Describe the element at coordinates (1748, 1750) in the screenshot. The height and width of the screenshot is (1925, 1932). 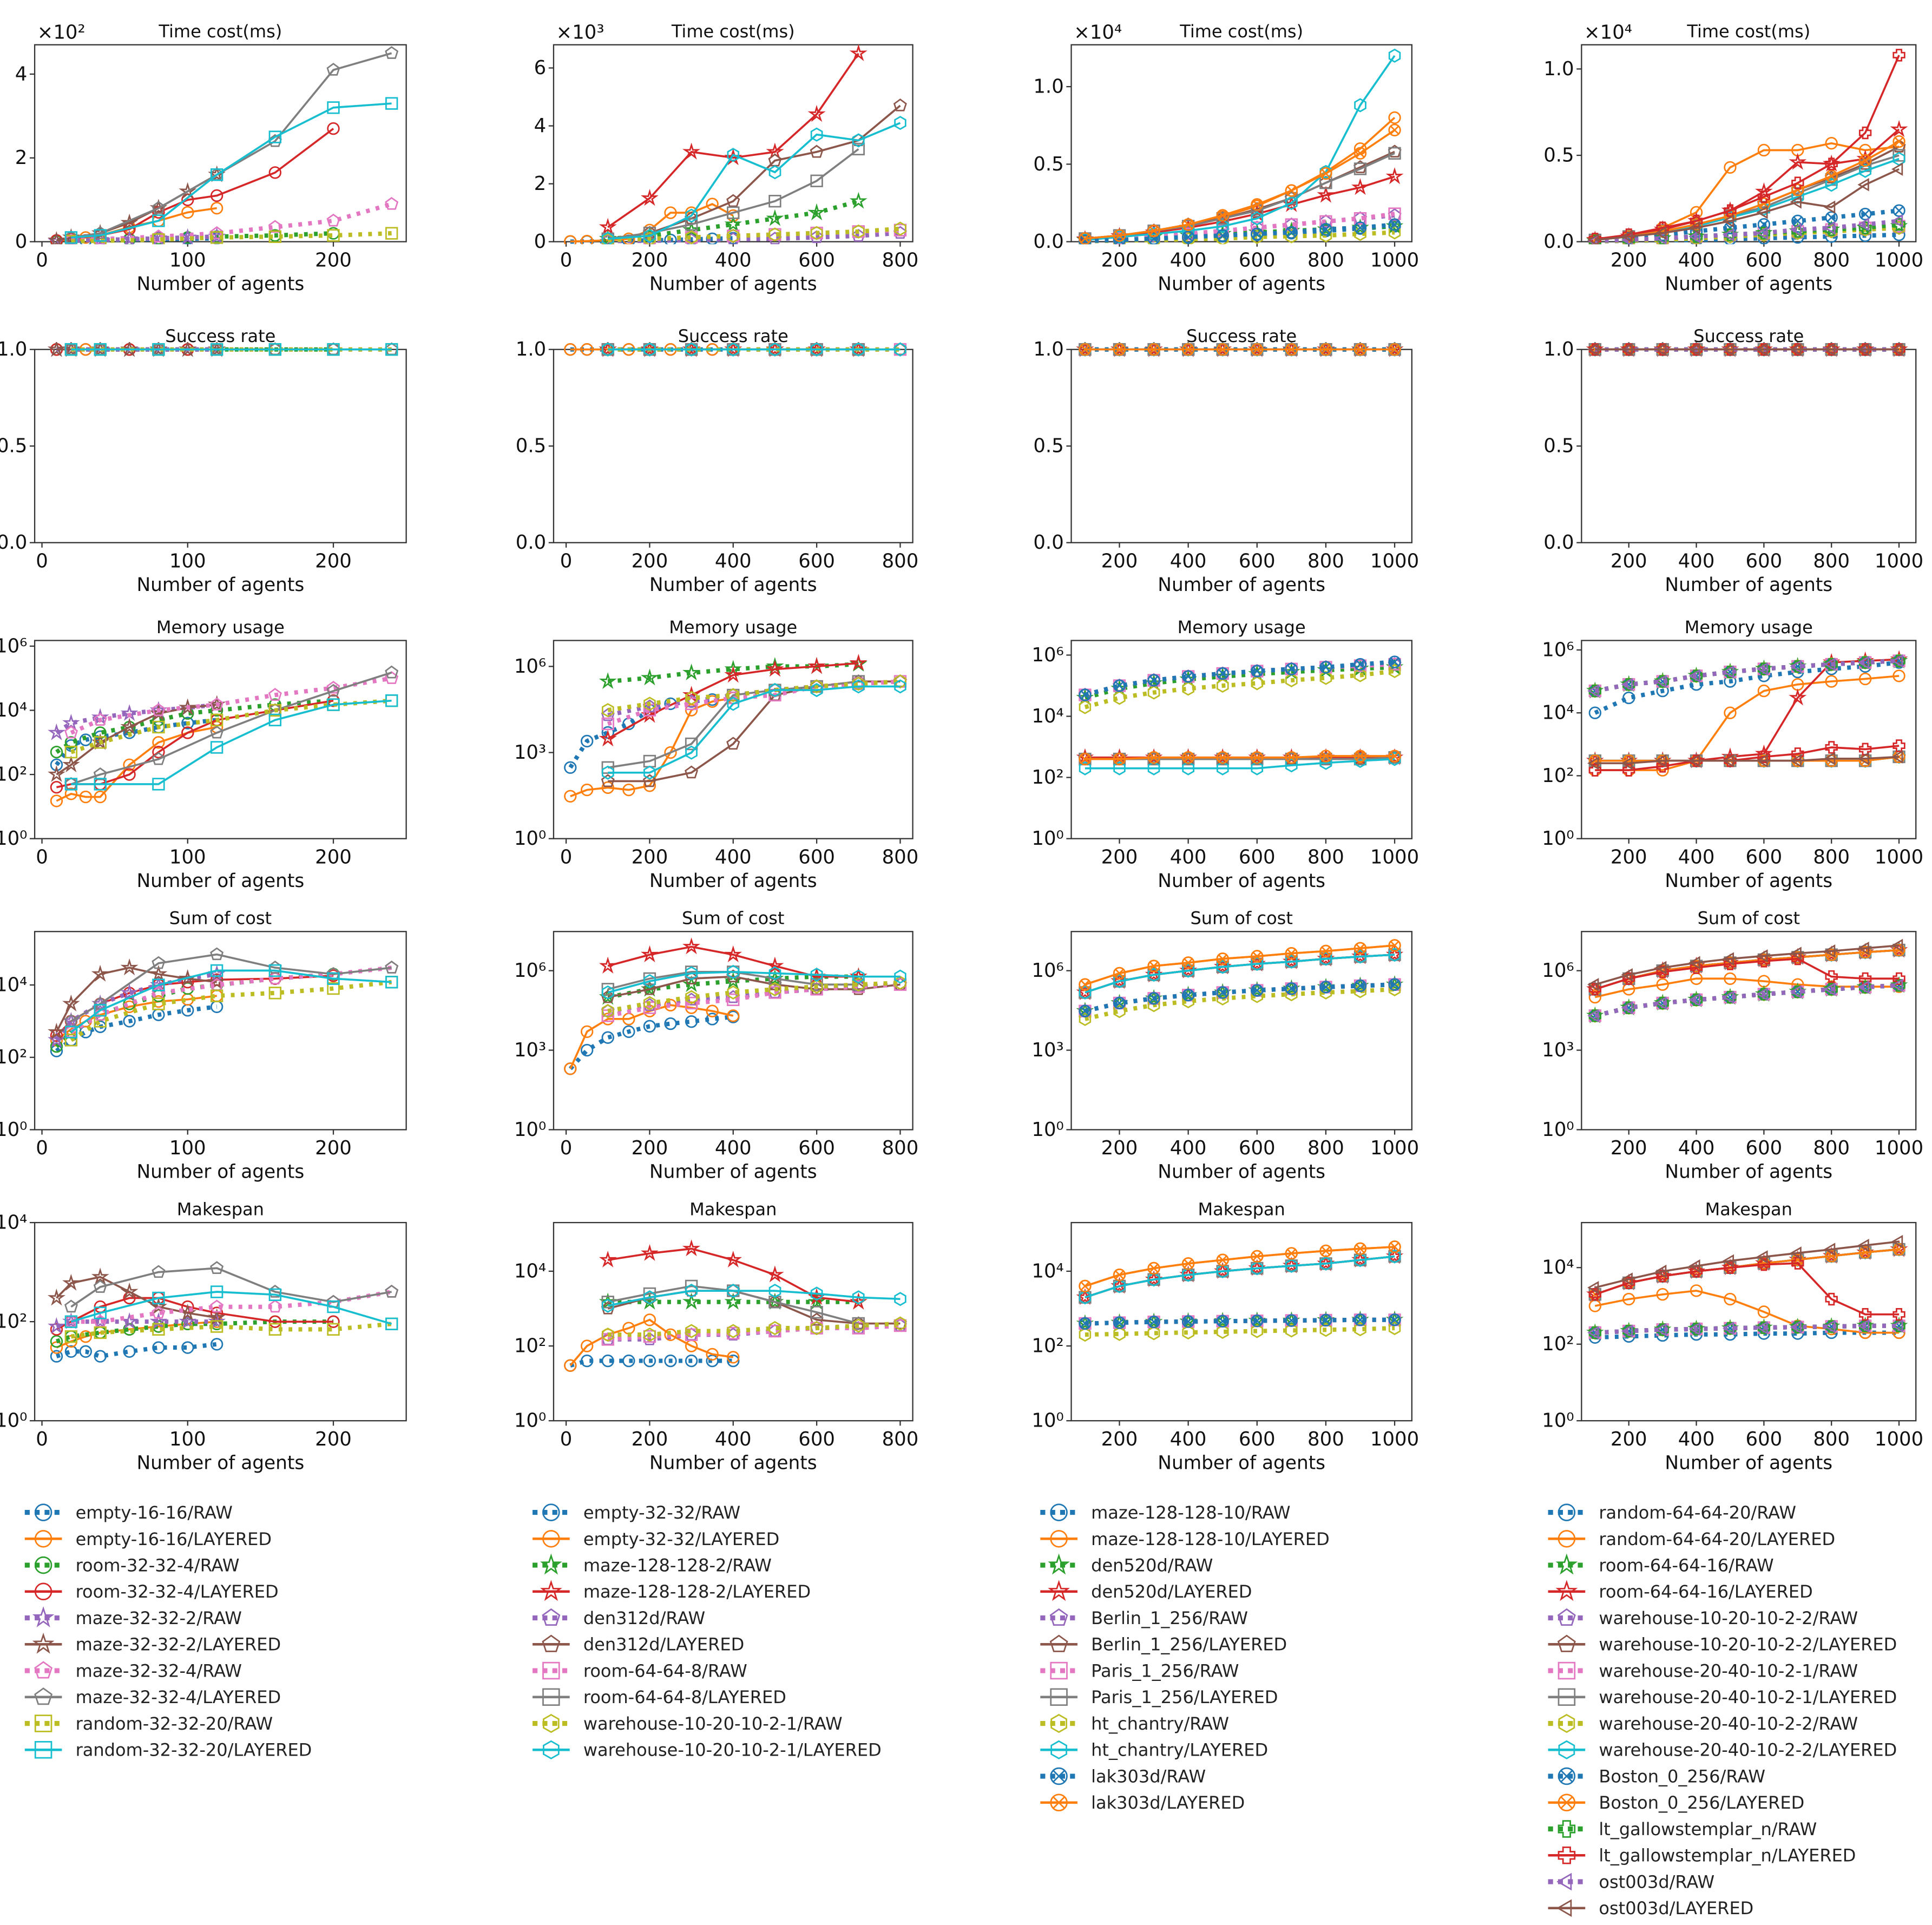
I see `legend-label: warehouse-20-40-10-2-2/LAYERED` at that location.